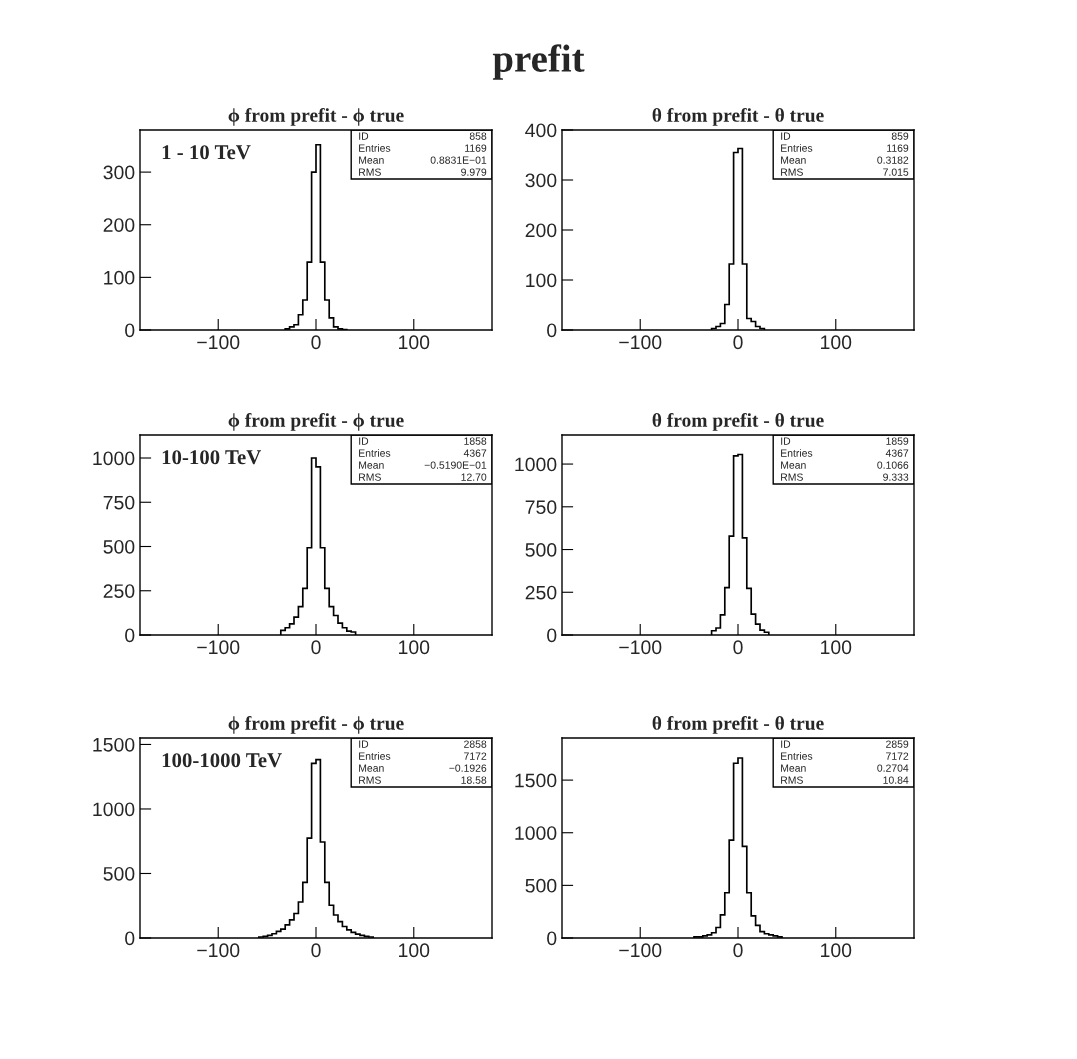 This screenshot has width=1077, height=1059. Describe the element at coordinates (423, 160) in the screenshot. I see `text: Mean 0.8831E−01` at that location.